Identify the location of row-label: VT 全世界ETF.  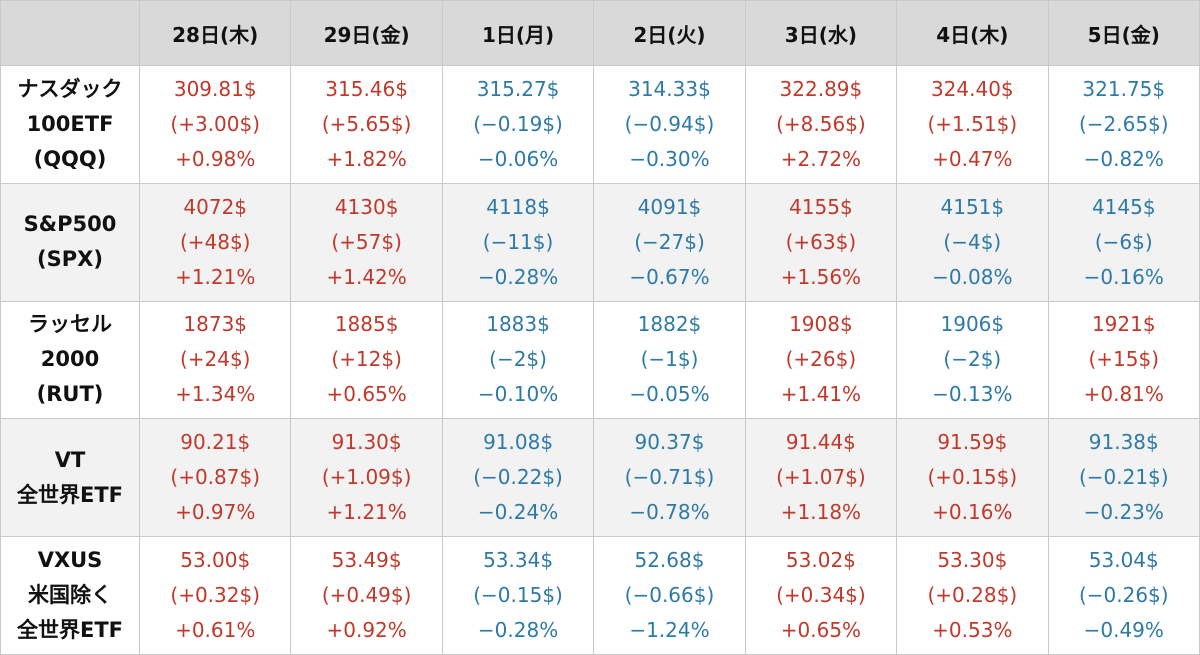
(70, 478).